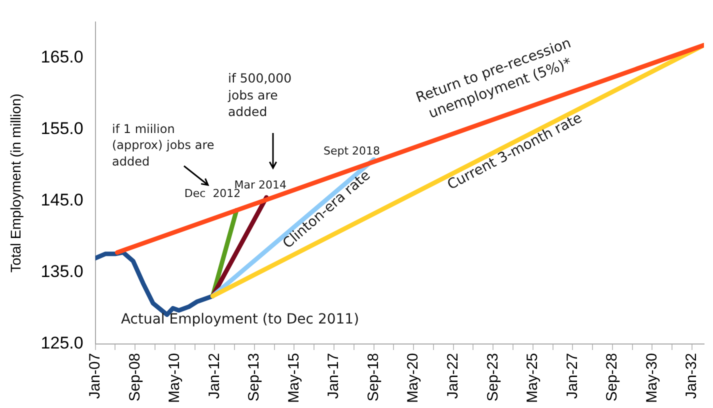  I want to click on x-tick-label: May-30, so click(651, 378).